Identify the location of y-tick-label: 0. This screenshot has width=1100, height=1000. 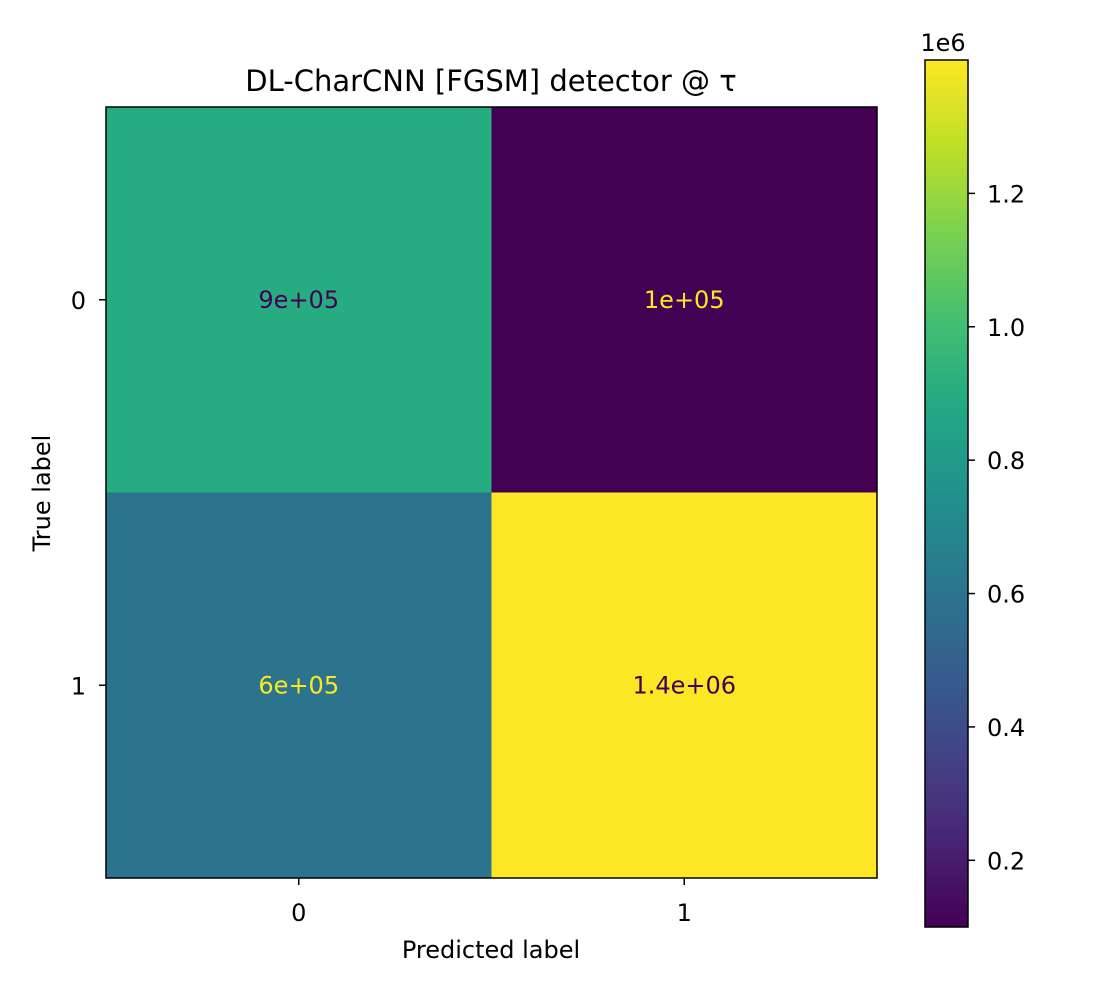
(78, 301).